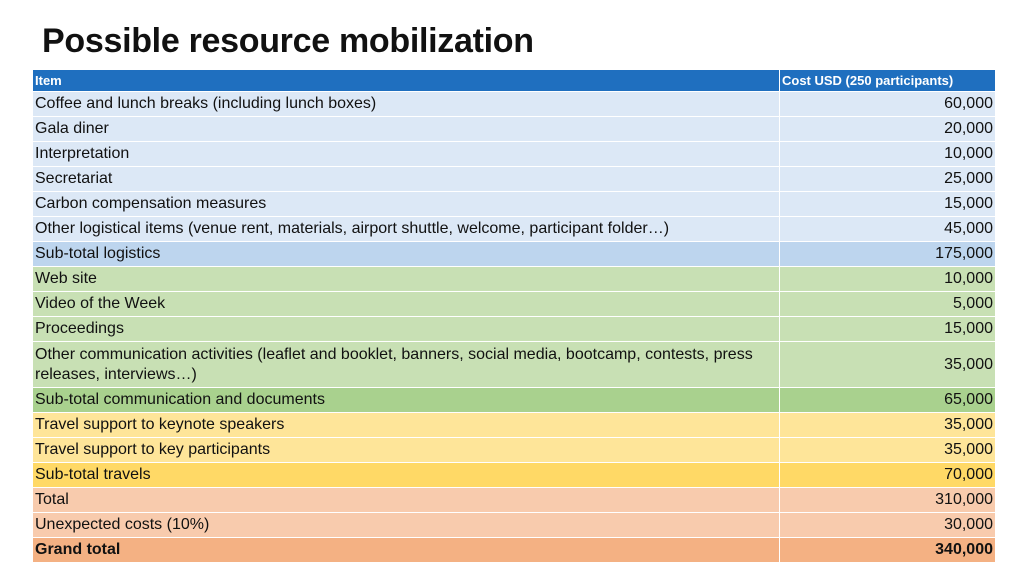 The height and width of the screenshot is (576, 1024). What do you see at coordinates (887, 229) in the screenshot?
I see `cell-cost: 45,000` at bounding box center [887, 229].